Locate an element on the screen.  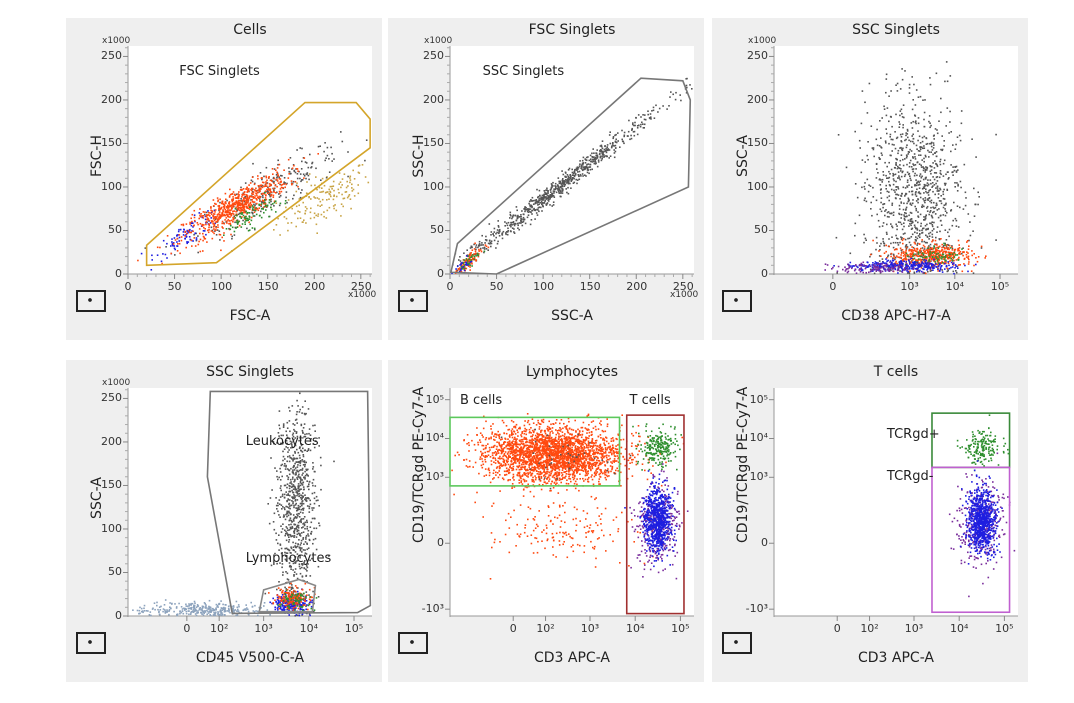
gate-ssc-singlets is located at coordinates (570, 176).